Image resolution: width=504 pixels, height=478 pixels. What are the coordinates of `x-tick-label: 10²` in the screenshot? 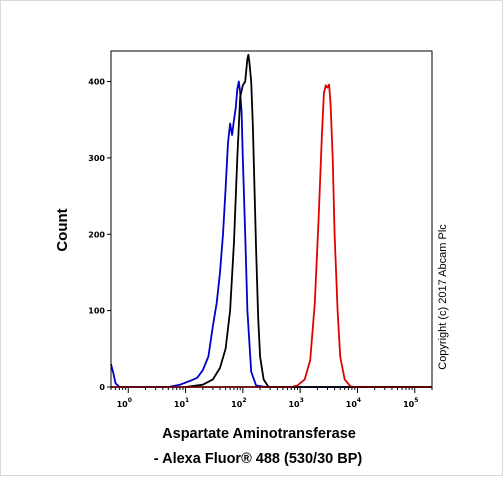 It's located at (238, 403).